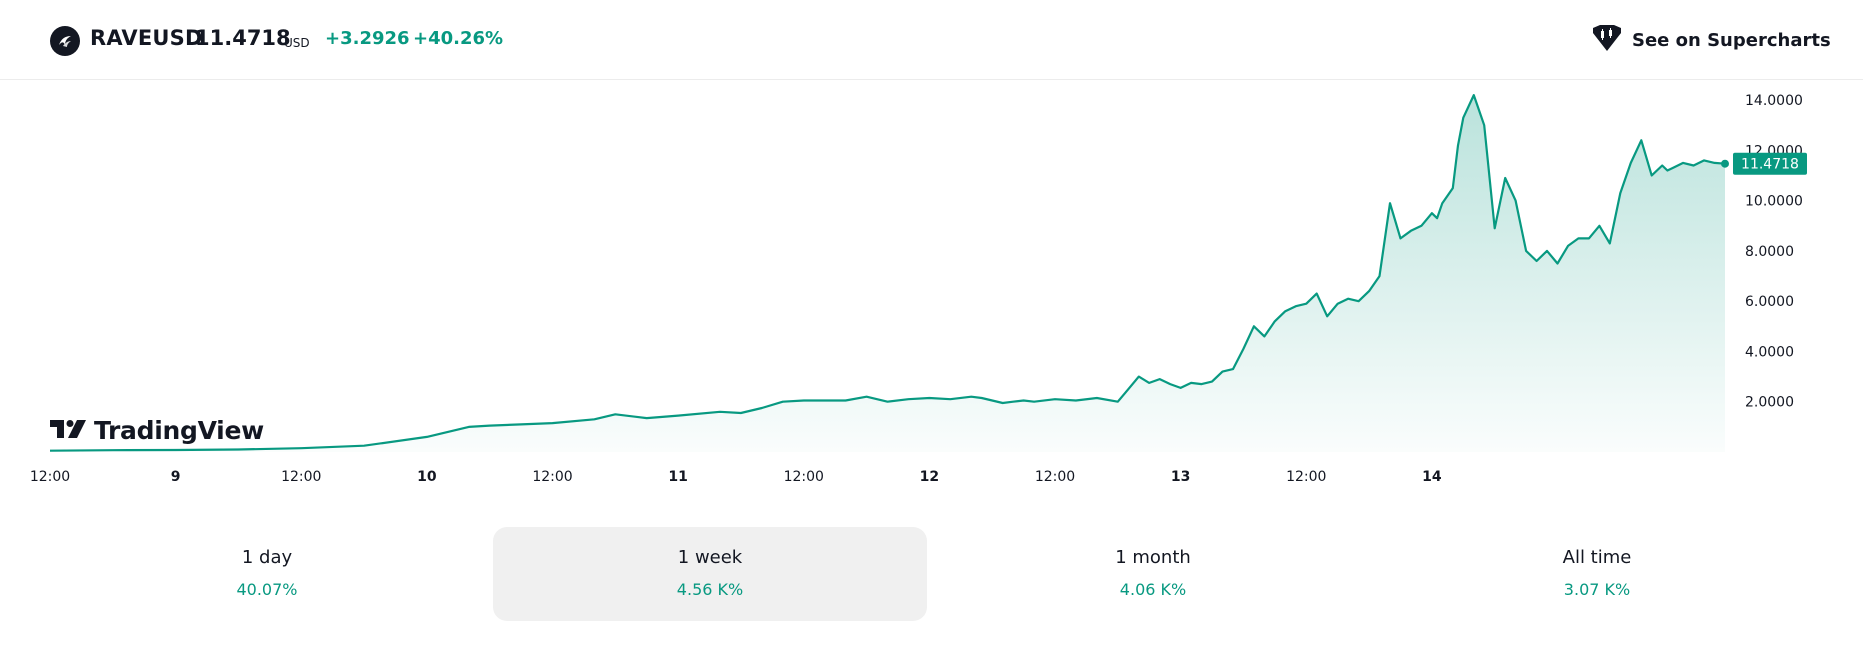  Describe the element at coordinates (297, 43) in the screenshot. I see `currency-label: USD` at that location.